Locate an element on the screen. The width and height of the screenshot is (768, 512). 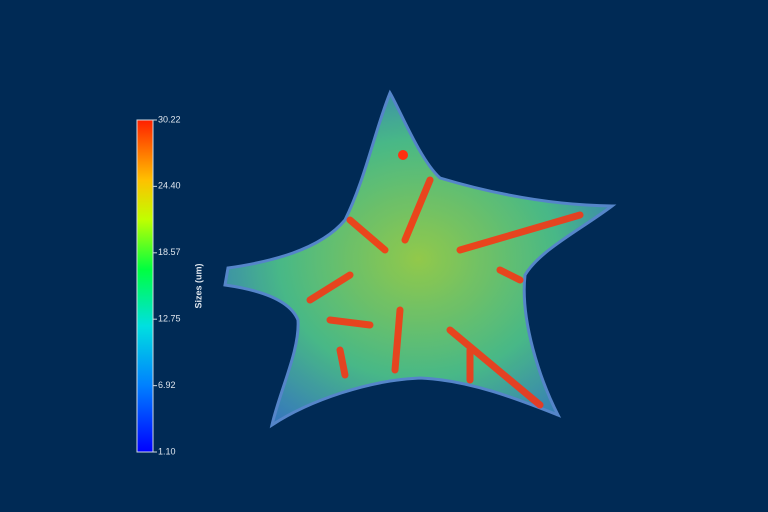
colorbar-tick-label: 24.40 is located at coordinates (169, 186).